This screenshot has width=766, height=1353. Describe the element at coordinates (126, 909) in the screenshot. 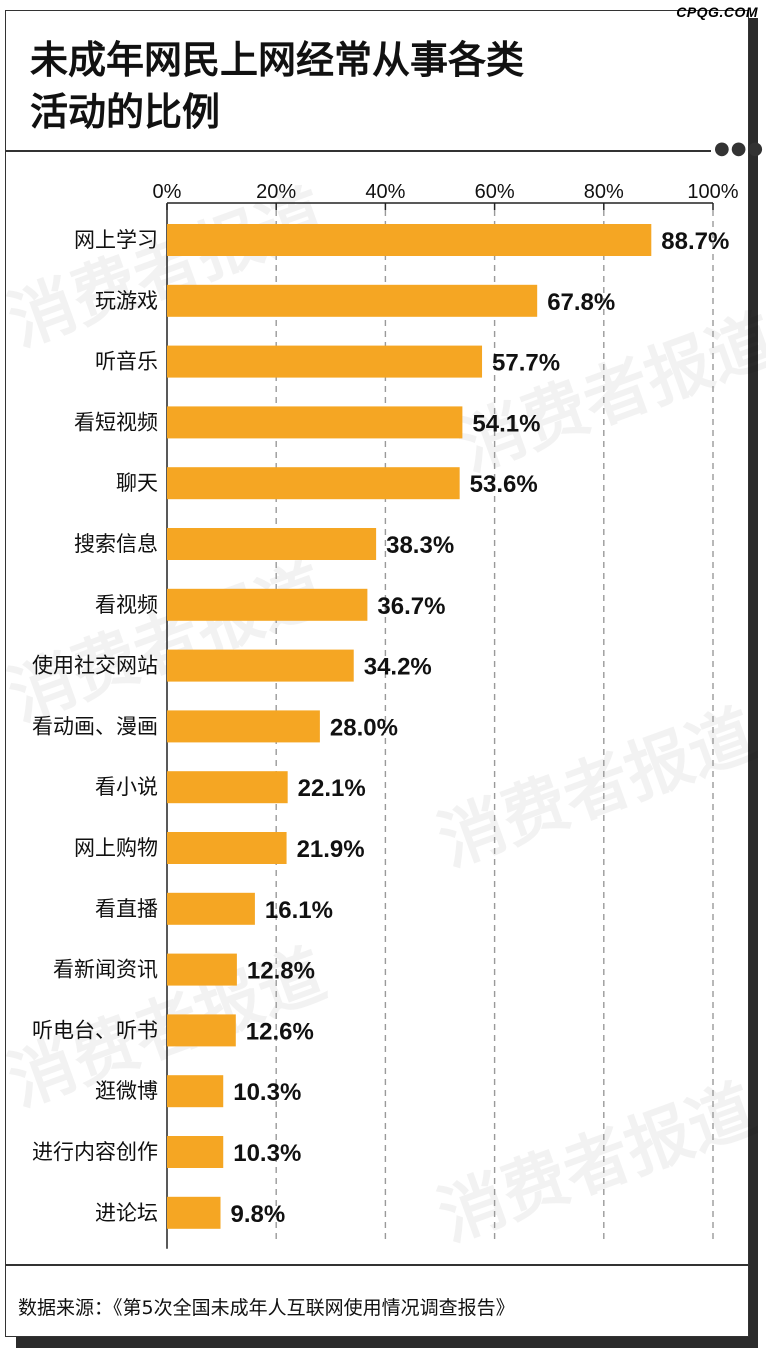

I see `category-label: 看直播` at that location.